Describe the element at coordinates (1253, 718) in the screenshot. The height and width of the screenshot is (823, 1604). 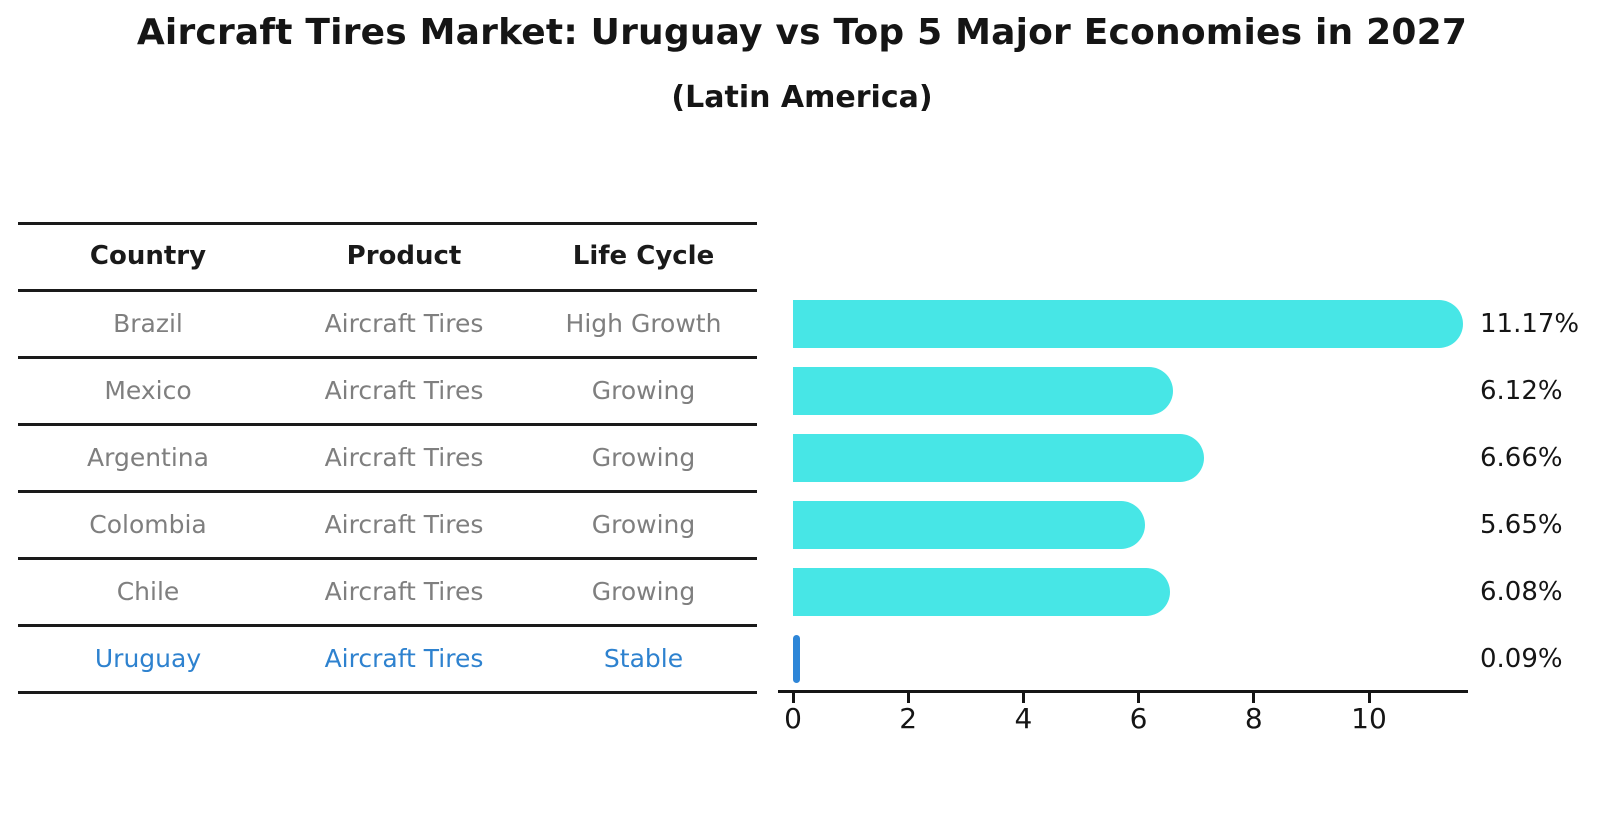
I see `x-tick-label-8: 8` at that location.